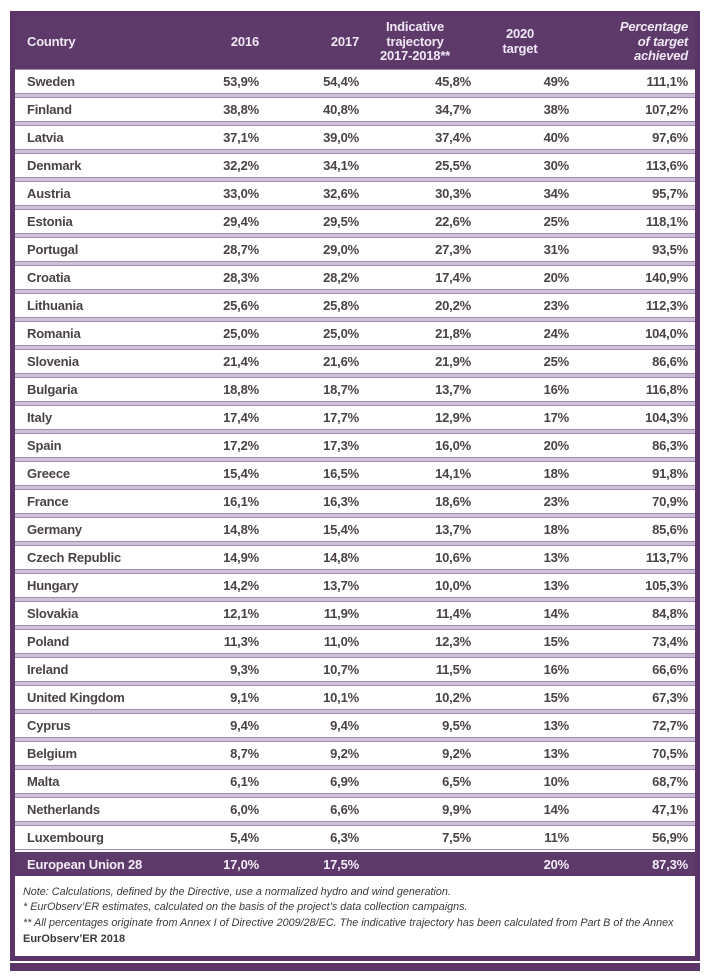 Image resolution: width=709 pixels, height=977 pixels. Describe the element at coordinates (666, 389) in the screenshot. I see `pct-achieved-cell: 116,8%` at that location.